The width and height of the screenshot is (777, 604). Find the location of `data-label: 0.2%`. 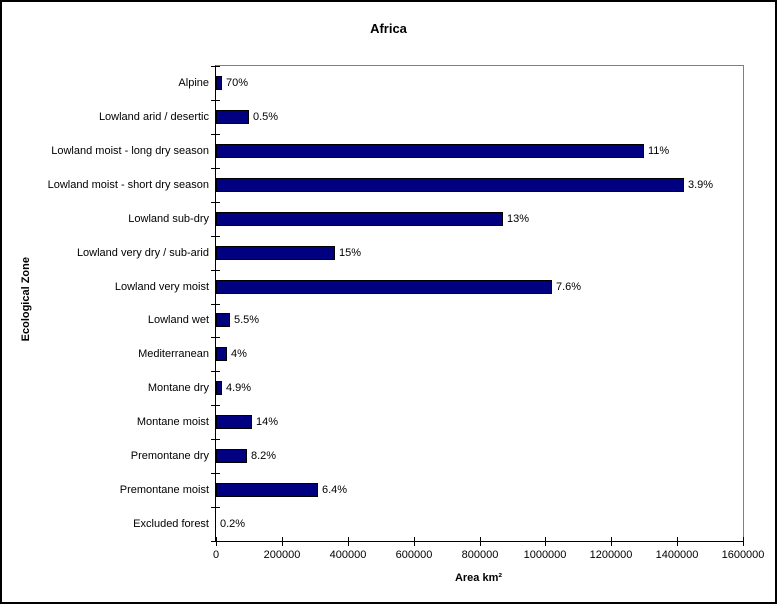

data-label: 0.2% is located at coordinates (233, 524).